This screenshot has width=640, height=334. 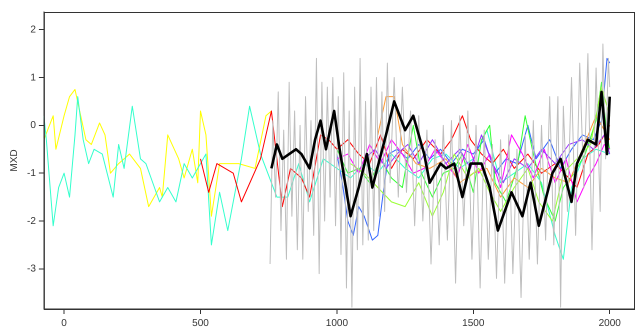 I want to click on x-tick-label: 1000, so click(x=337, y=323).